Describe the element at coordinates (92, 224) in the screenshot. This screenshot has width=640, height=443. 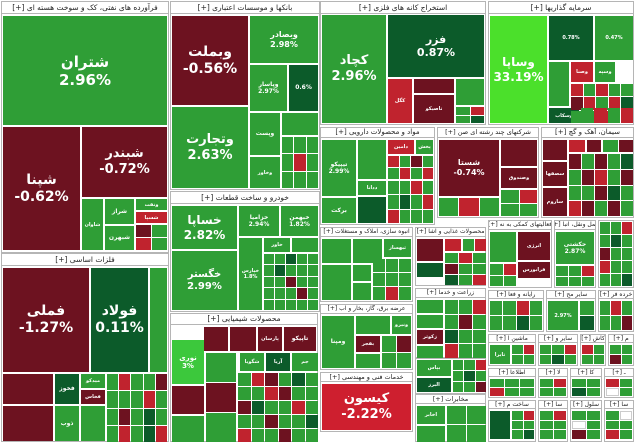
I see `treemap-tile: شاوان` at that location.